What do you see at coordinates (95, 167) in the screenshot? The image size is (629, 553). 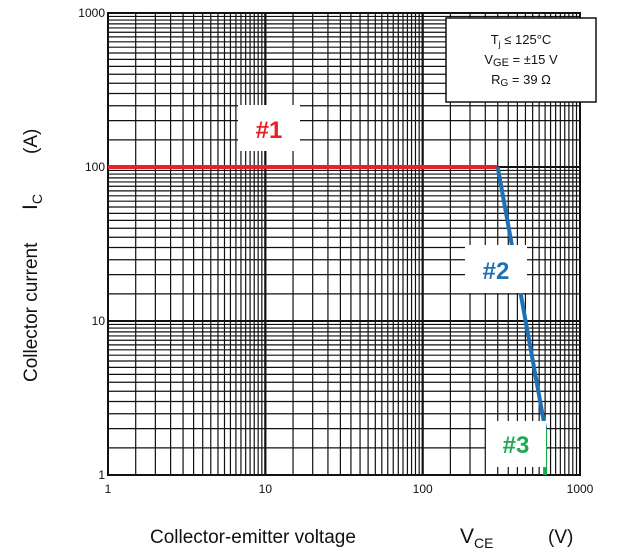 I see `y-tick-label: 100` at bounding box center [95, 167].